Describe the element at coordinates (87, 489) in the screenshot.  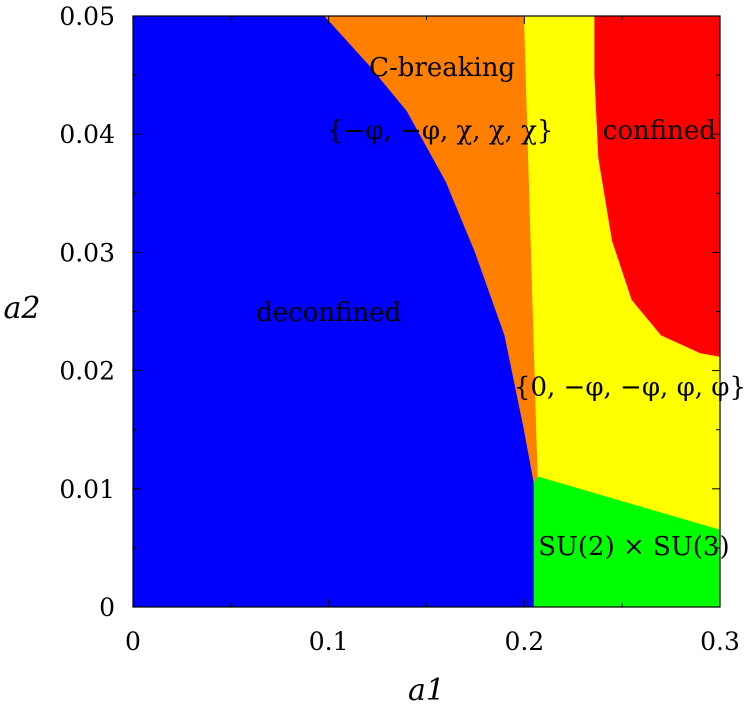
I see `y-tick-label: 0.01` at that location.